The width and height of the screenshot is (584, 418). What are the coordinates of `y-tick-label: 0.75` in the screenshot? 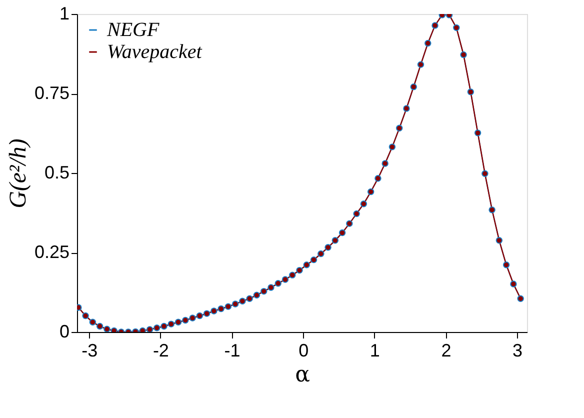 It's located at (52, 93).